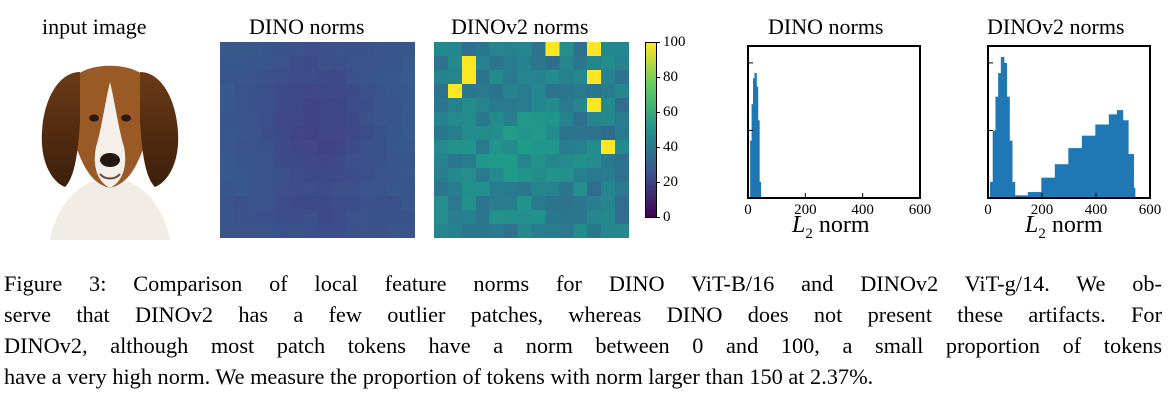 The height and width of the screenshot is (401, 1168). What do you see at coordinates (826, 26) in the screenshot?
I see `hist-dino-title: DINO norms` at bounding box center [826, 26].